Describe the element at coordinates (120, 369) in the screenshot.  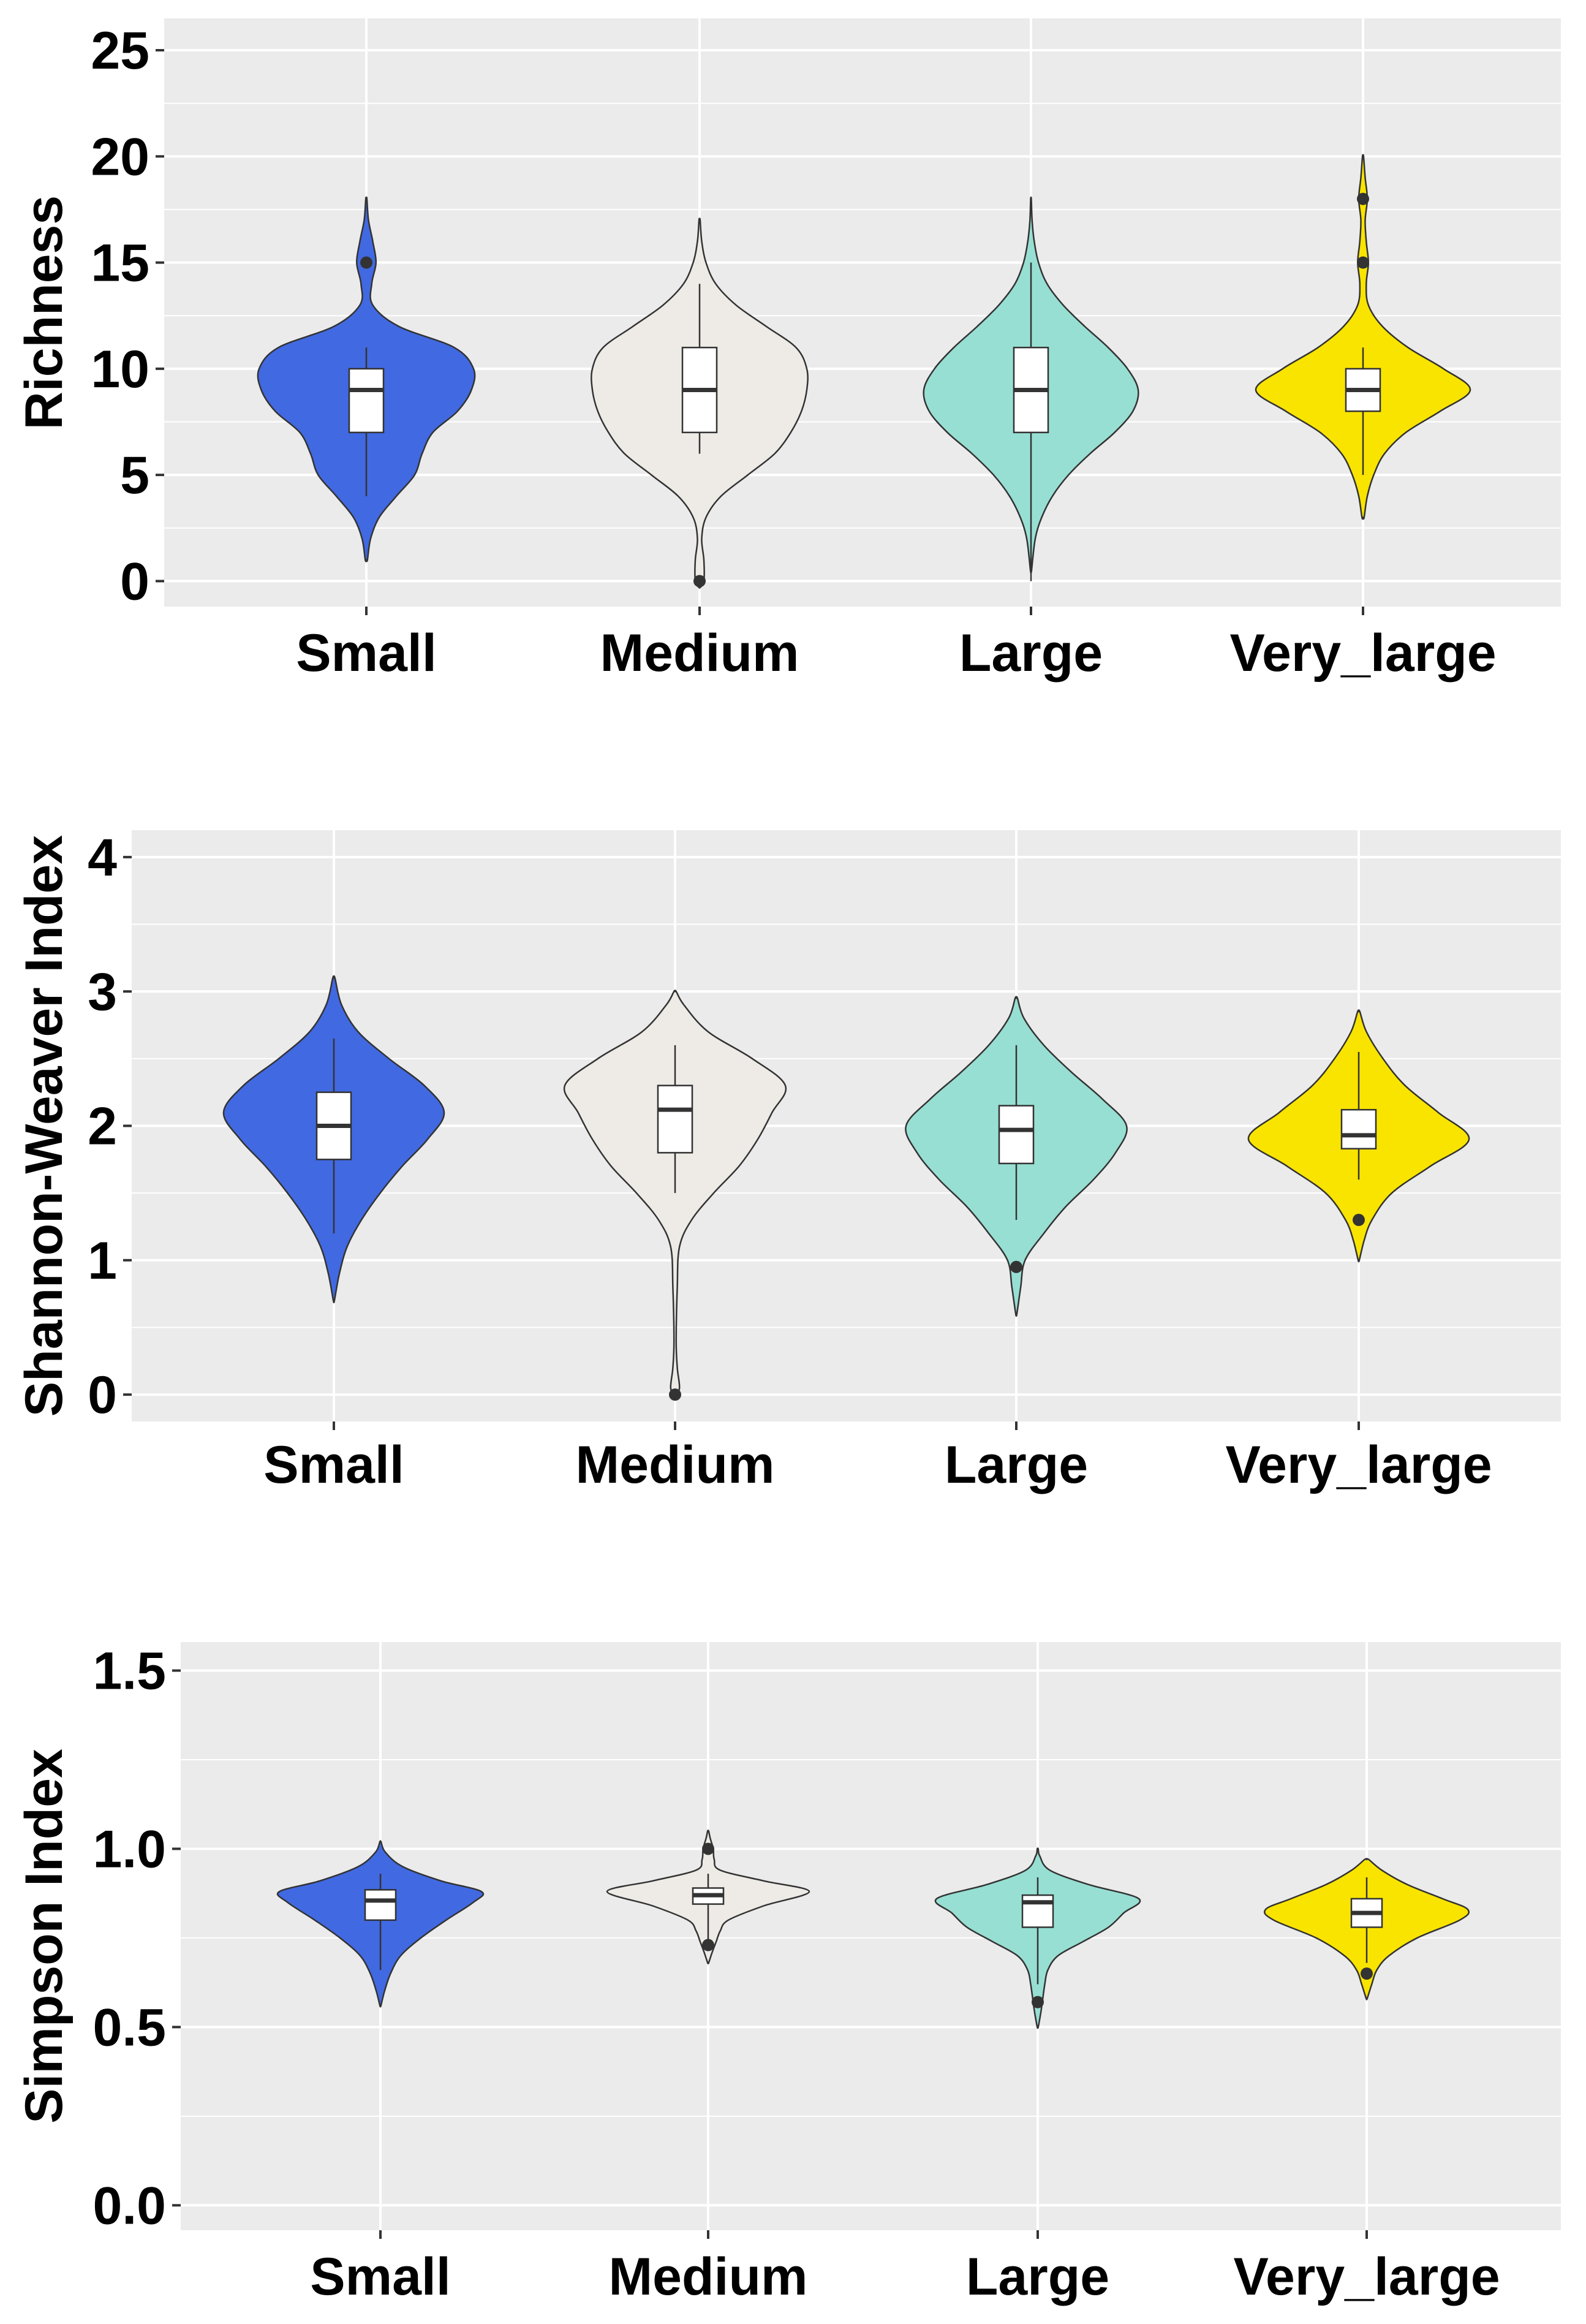
I see `y-tick-label: 10` at that location.